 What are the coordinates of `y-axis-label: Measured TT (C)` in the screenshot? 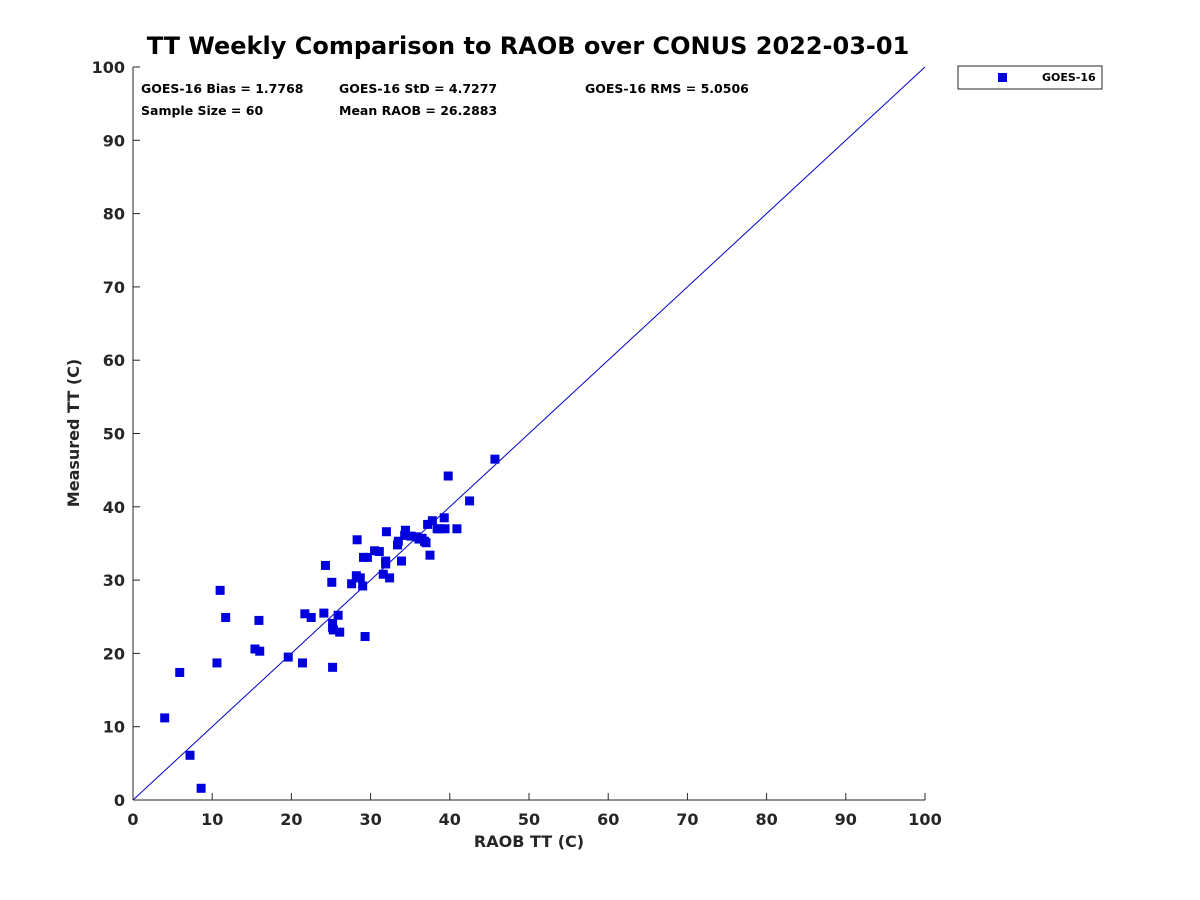 It's located at (73, 433).